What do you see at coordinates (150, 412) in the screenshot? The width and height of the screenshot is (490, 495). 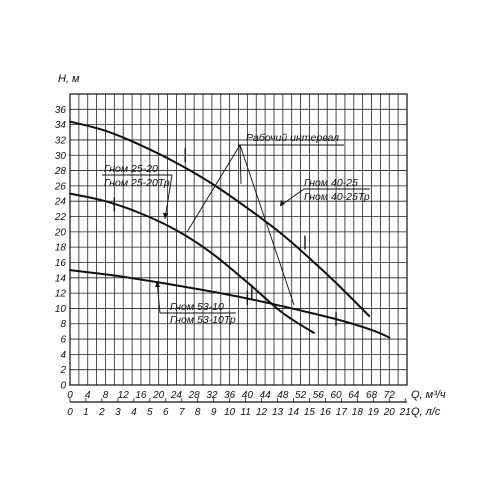 I see `x2-tick-label: 5` at bounding box center [150, 412].